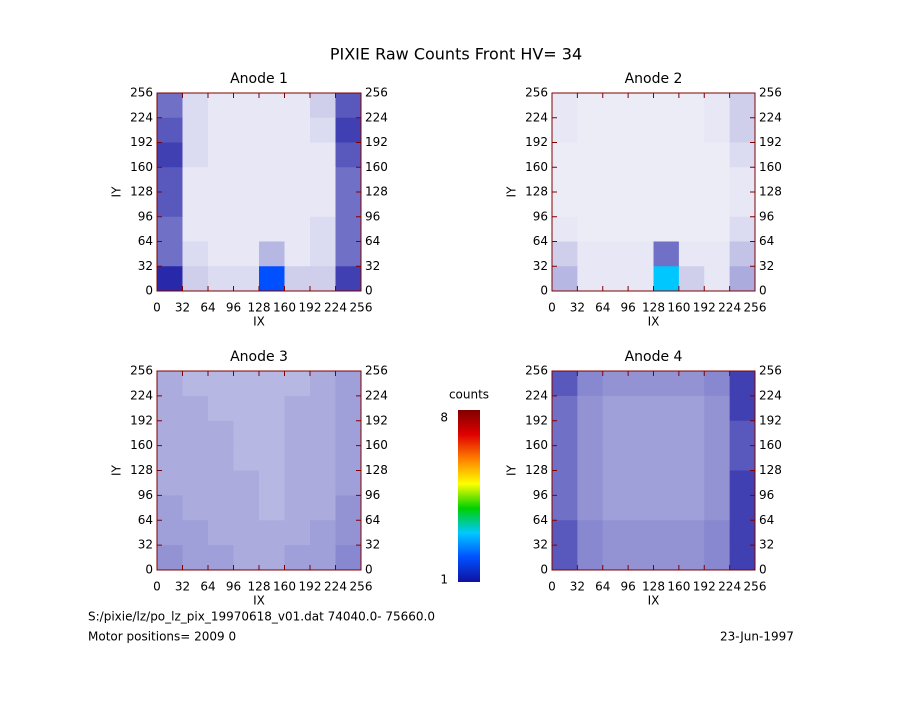 Image resolution: width=913 pixels, height=705 pixels. What do you see at coordinates (512, 192) in the screenshot?
I see `y-axis-label: IY` at bounding box center [512, 192].